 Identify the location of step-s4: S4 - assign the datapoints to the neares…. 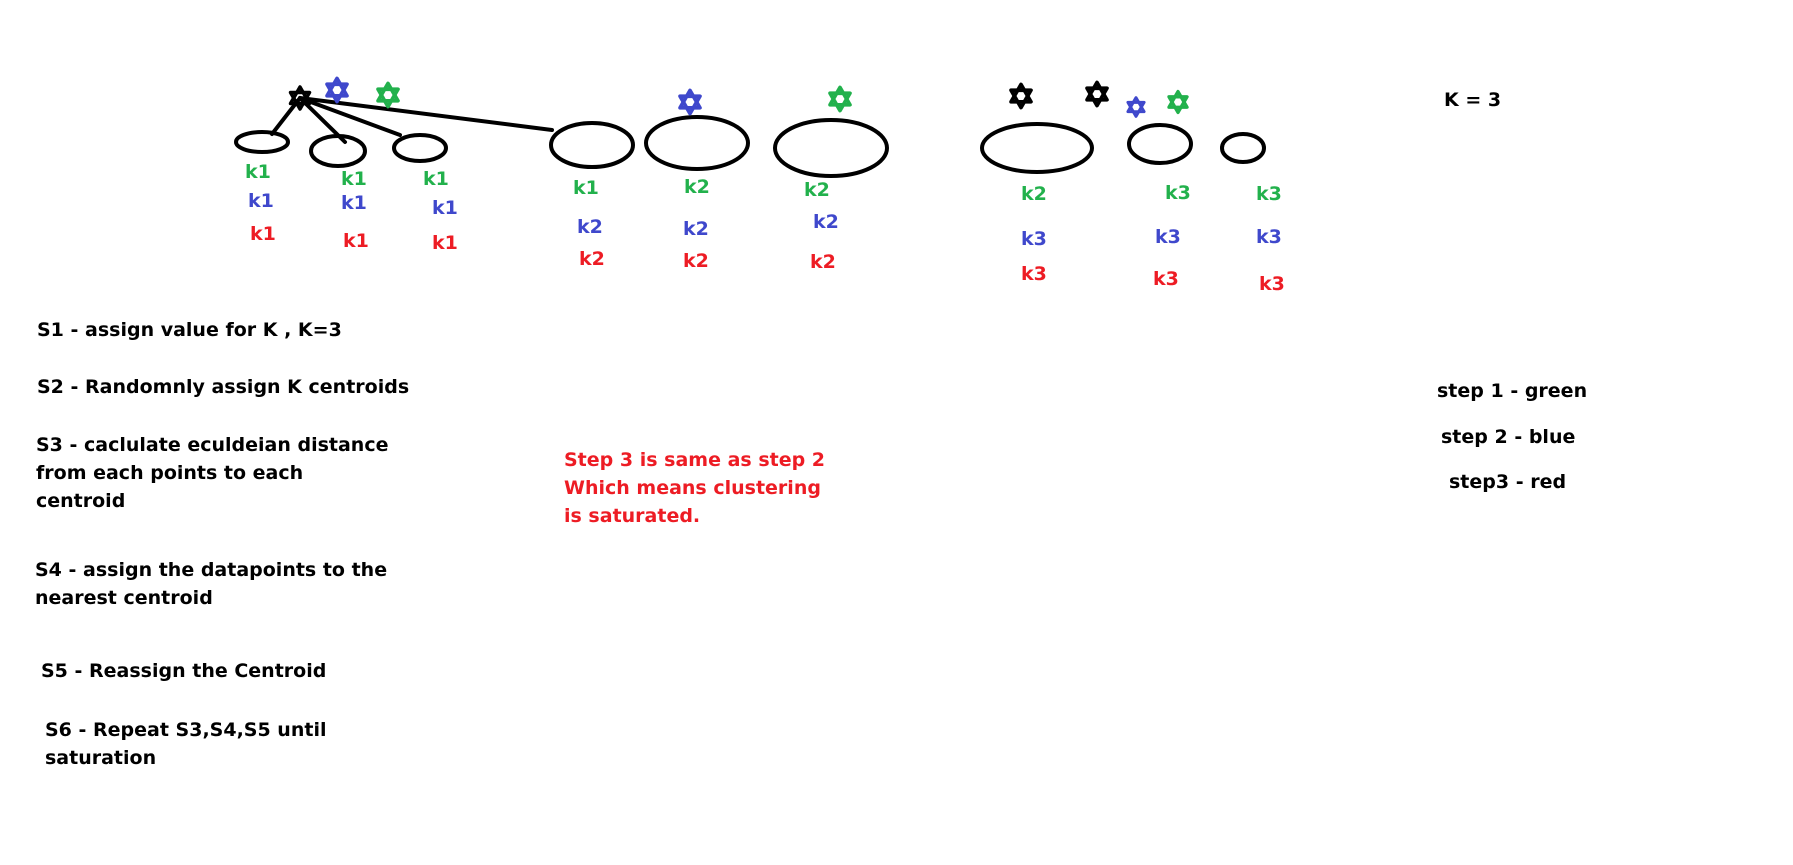
(211, 584).